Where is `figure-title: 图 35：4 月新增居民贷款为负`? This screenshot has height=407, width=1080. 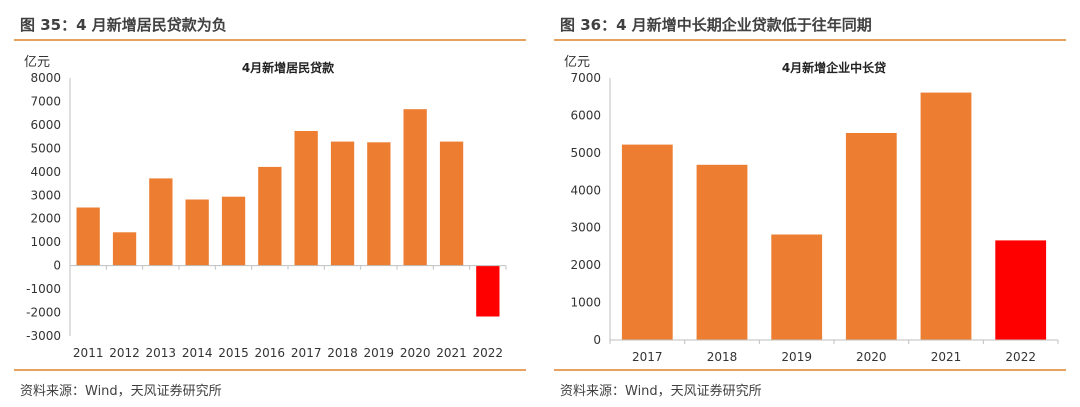
figure-title: 图 35：4 月新增居民贷款为负 is located at coordinates (123, 25).